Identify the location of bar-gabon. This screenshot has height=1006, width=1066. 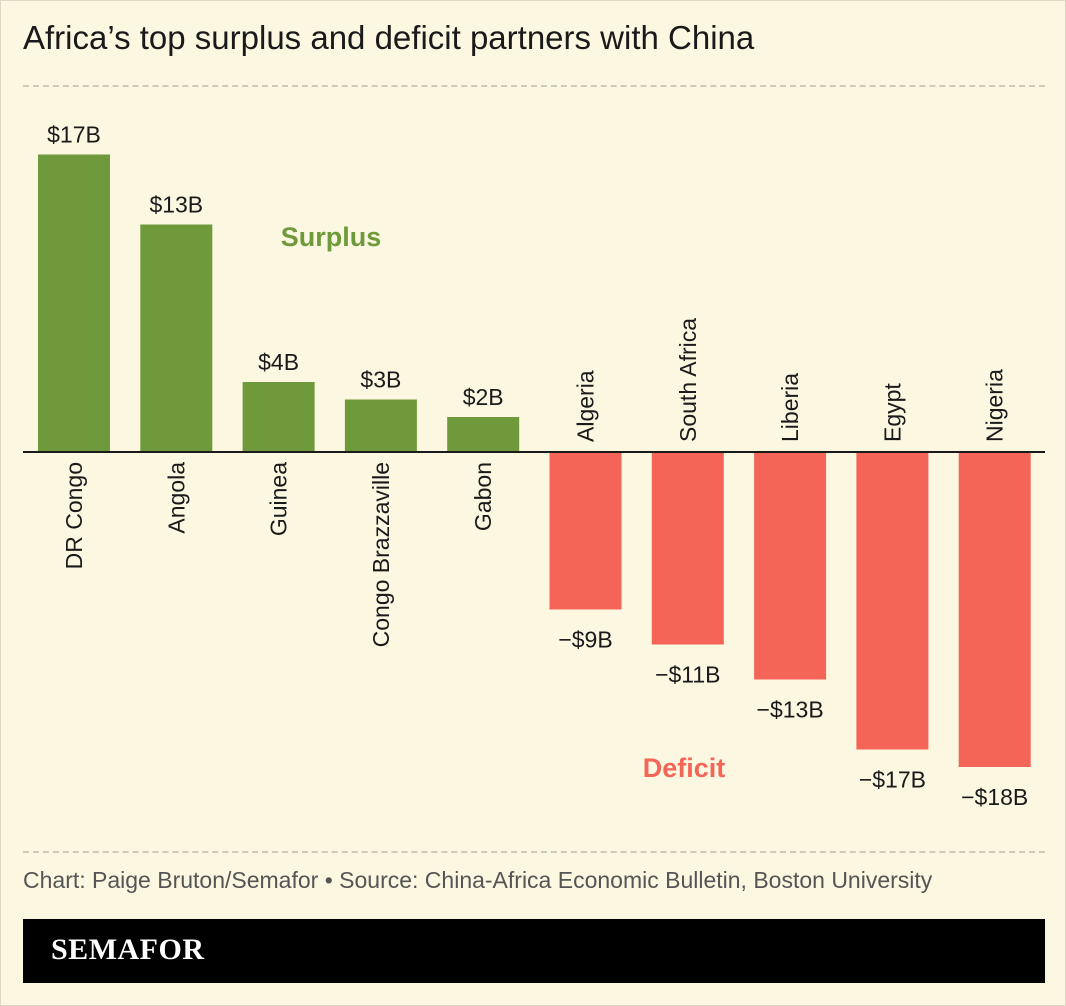
(483, 434).